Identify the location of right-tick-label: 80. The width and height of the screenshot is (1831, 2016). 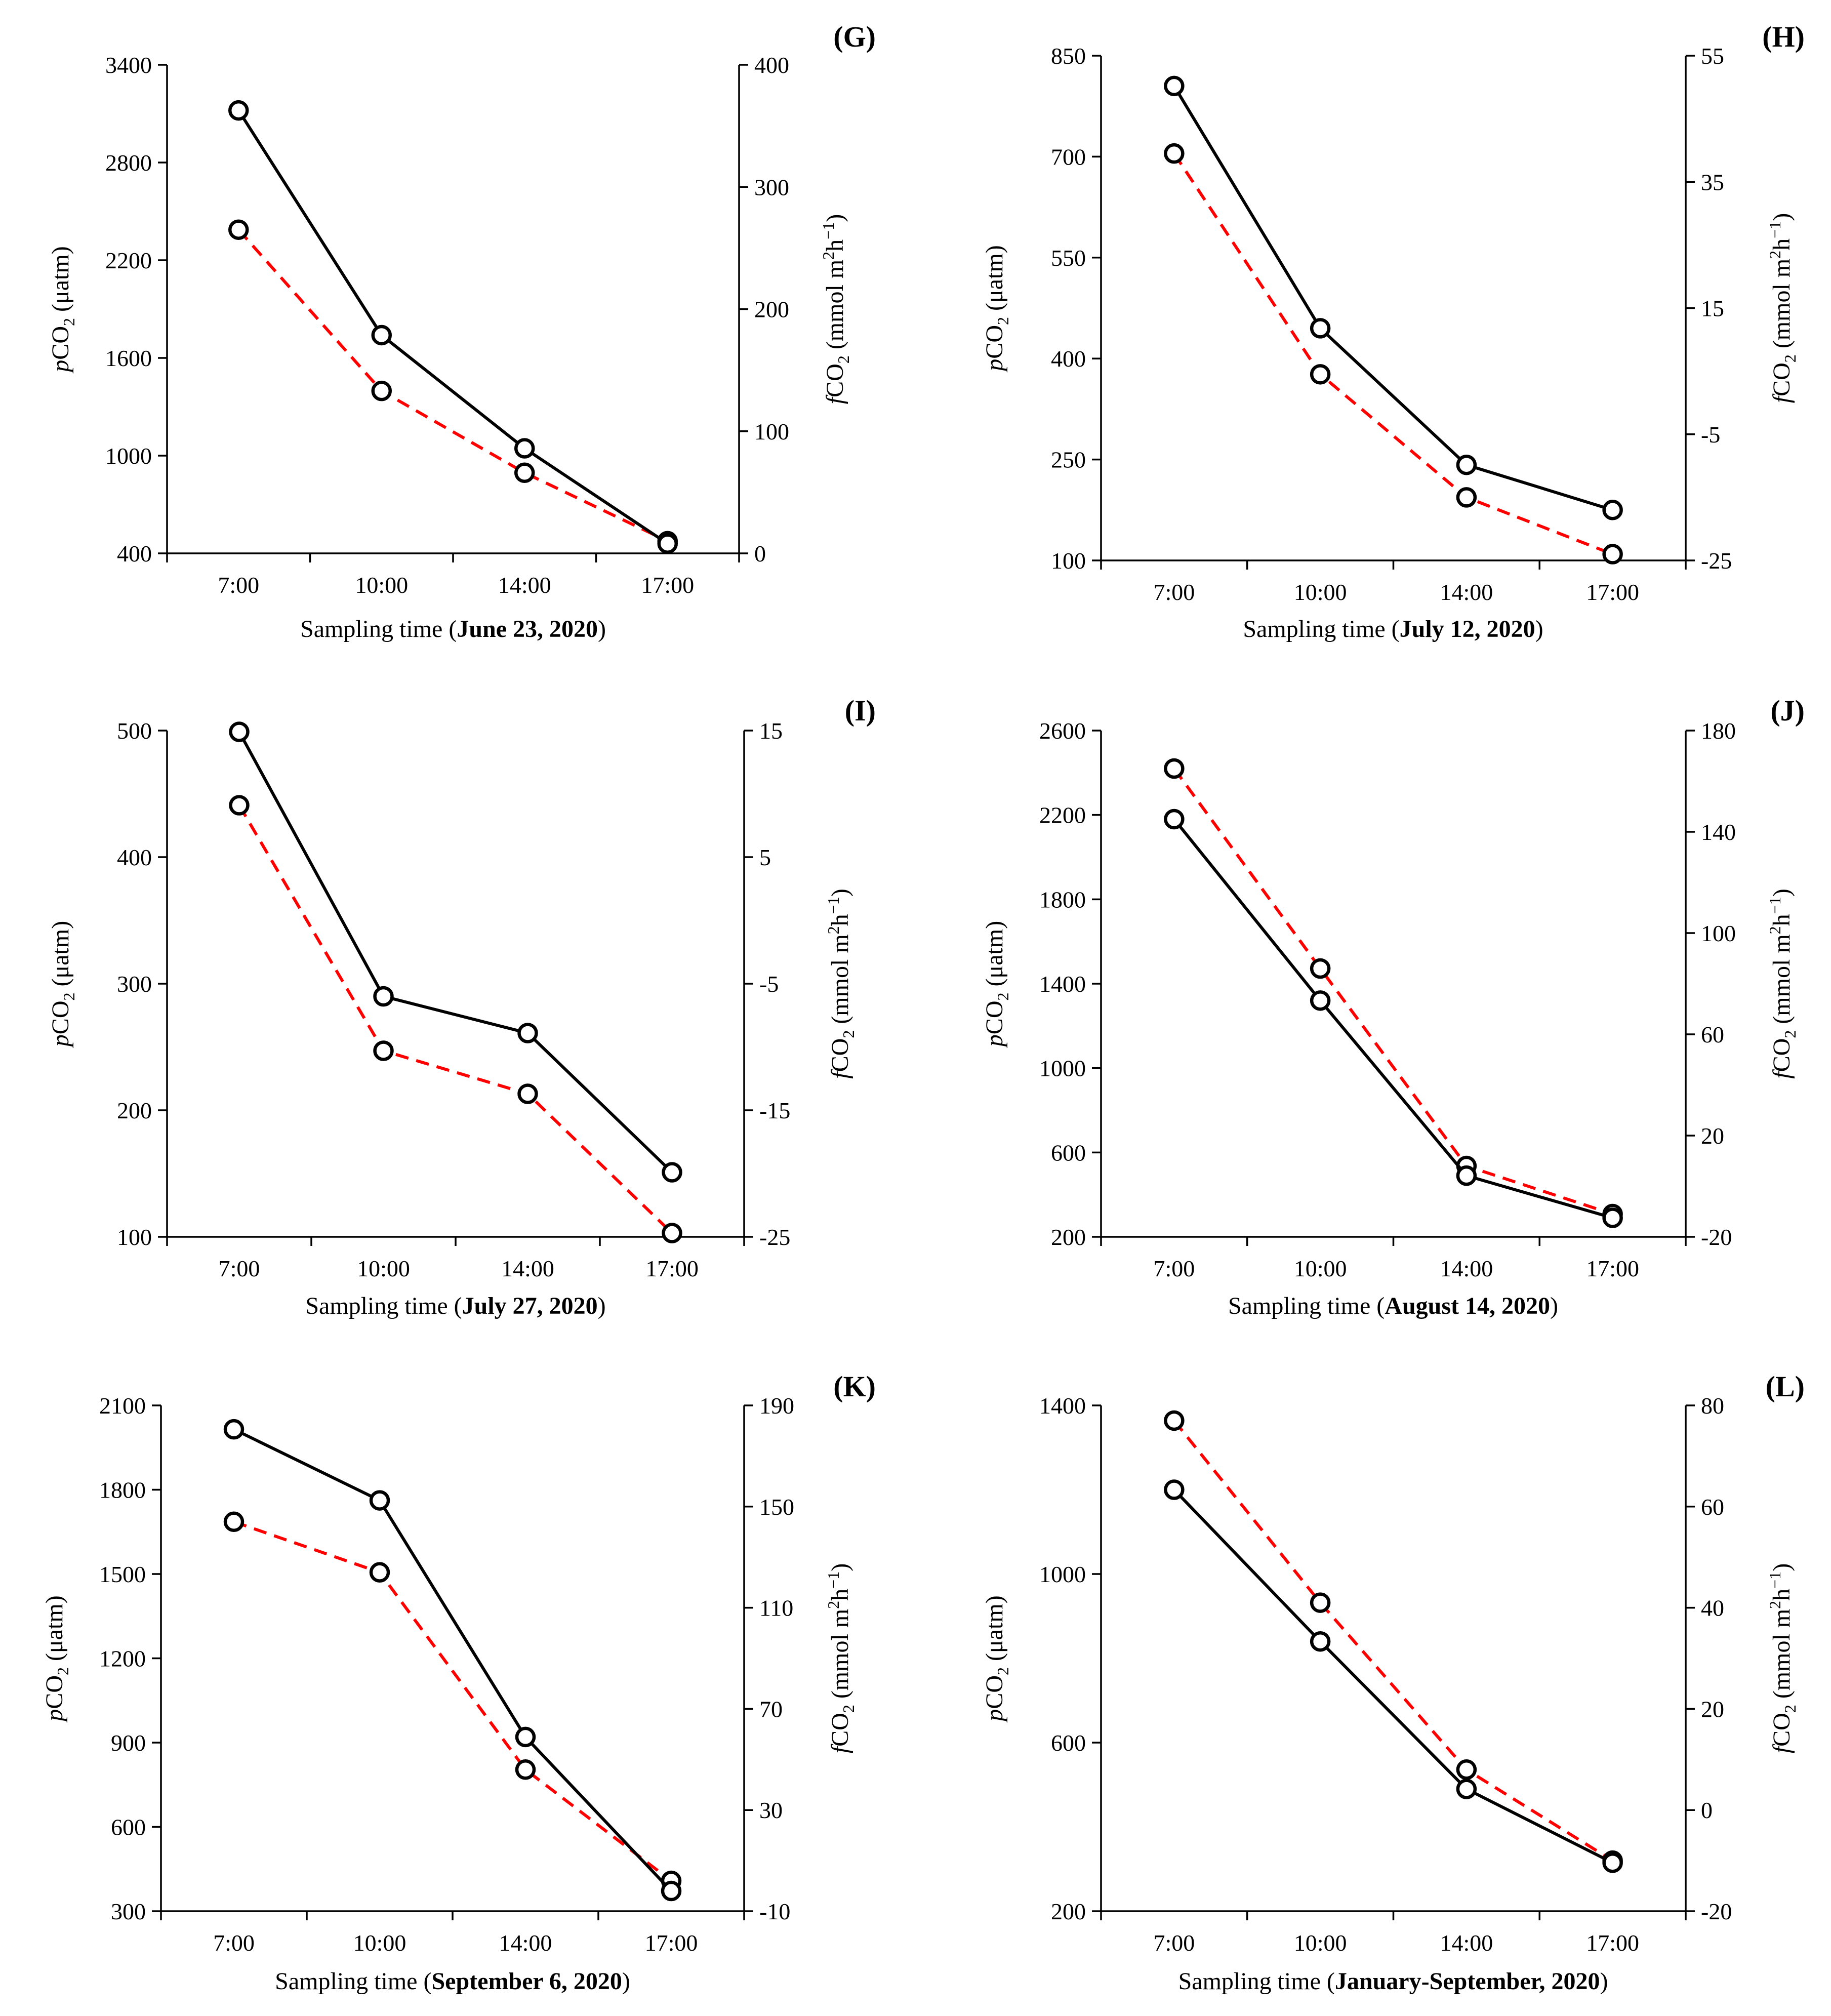
(1712, 1406).